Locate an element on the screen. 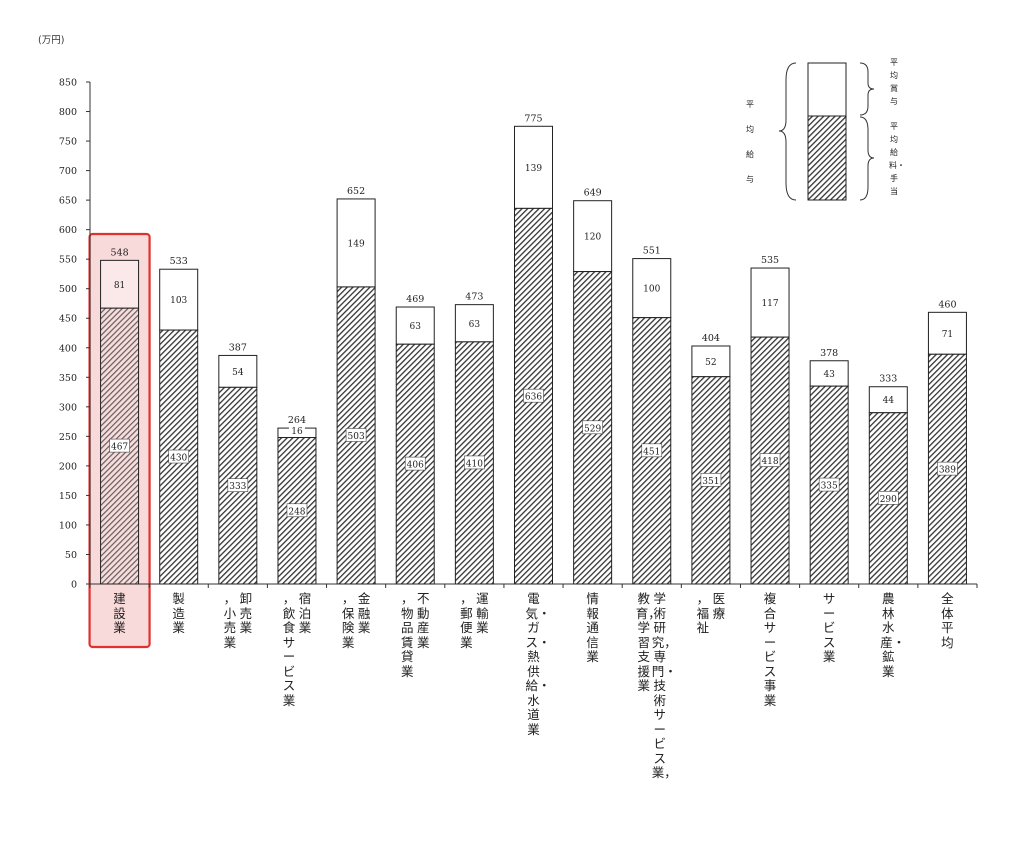  total-label: 775 is located at coordinates (533, 118).